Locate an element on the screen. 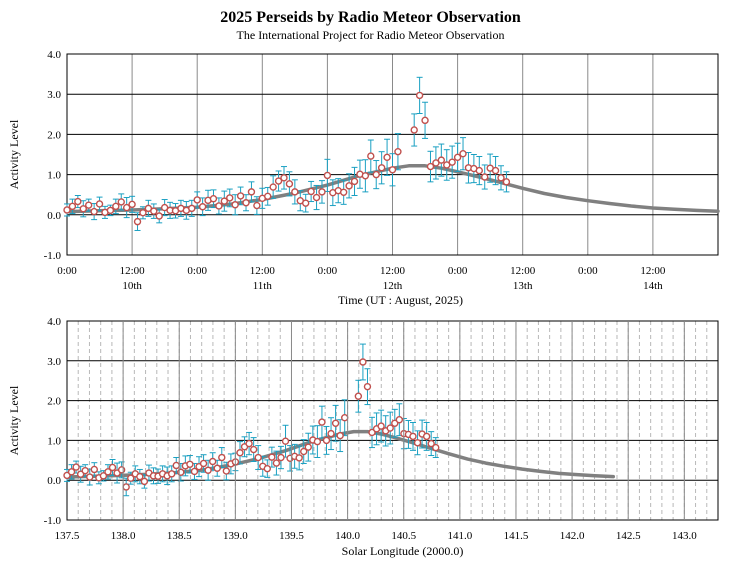 The image size is (741, 564). x-tick-label: 142.0 is located at coordinates (572, 536).